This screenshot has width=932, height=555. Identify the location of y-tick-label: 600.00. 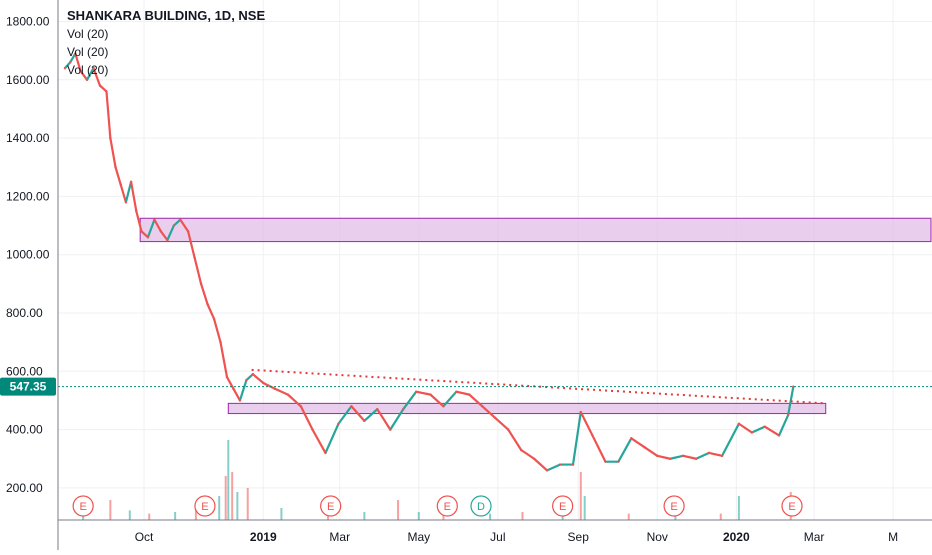
(24, 371).